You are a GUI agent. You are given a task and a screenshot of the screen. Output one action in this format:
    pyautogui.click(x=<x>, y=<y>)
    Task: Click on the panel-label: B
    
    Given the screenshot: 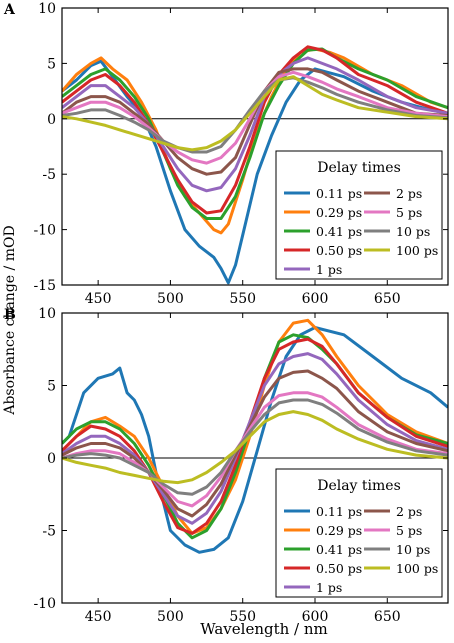 What is the action you would take?
    pyautogui.click(x=10, y=315)
    